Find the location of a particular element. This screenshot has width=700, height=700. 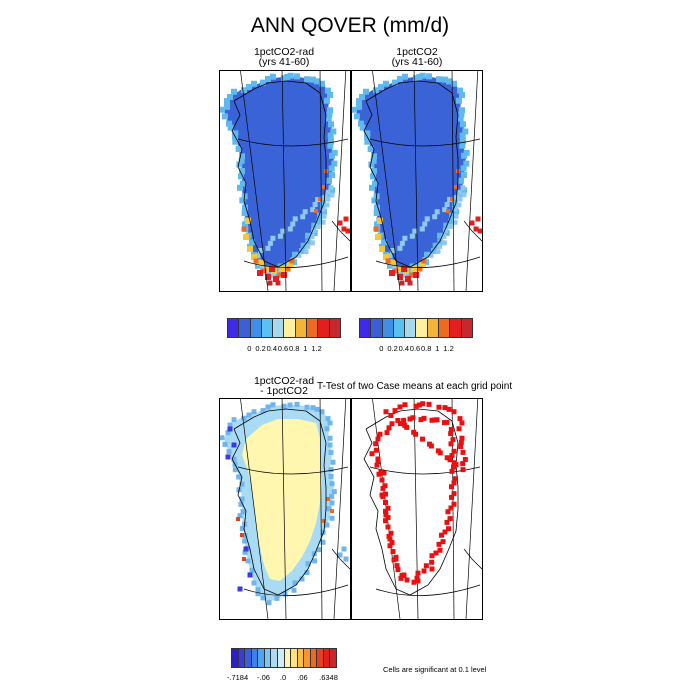

colorbar-diff-tick-label: .06 is located at coordinates (302, 677).